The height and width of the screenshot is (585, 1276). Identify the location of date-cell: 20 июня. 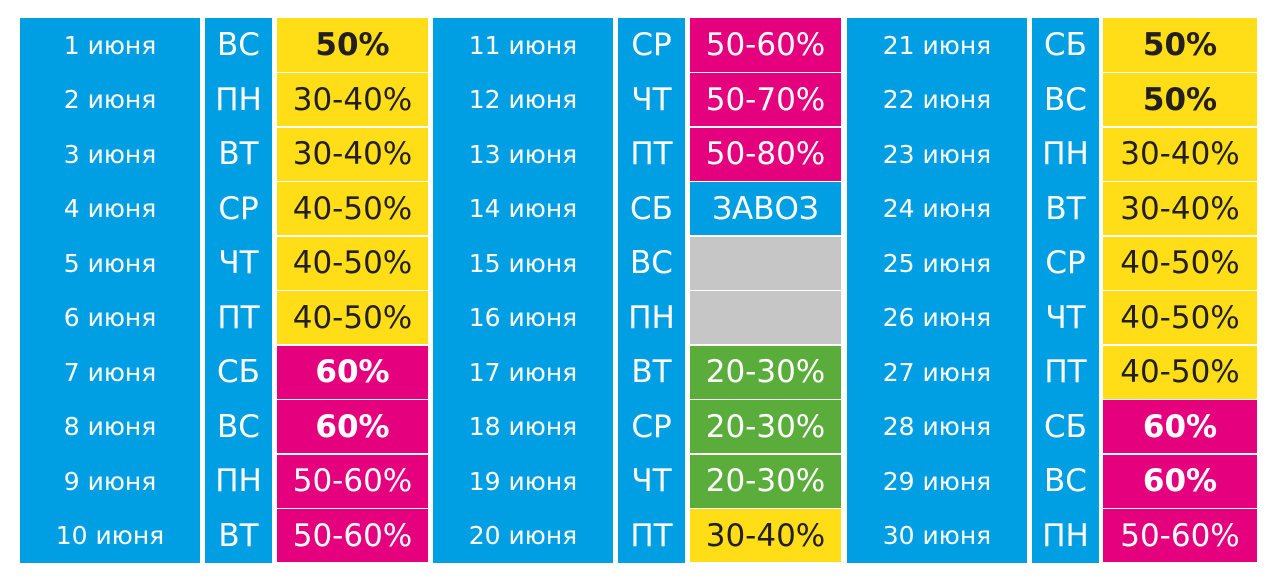
(523, 536).